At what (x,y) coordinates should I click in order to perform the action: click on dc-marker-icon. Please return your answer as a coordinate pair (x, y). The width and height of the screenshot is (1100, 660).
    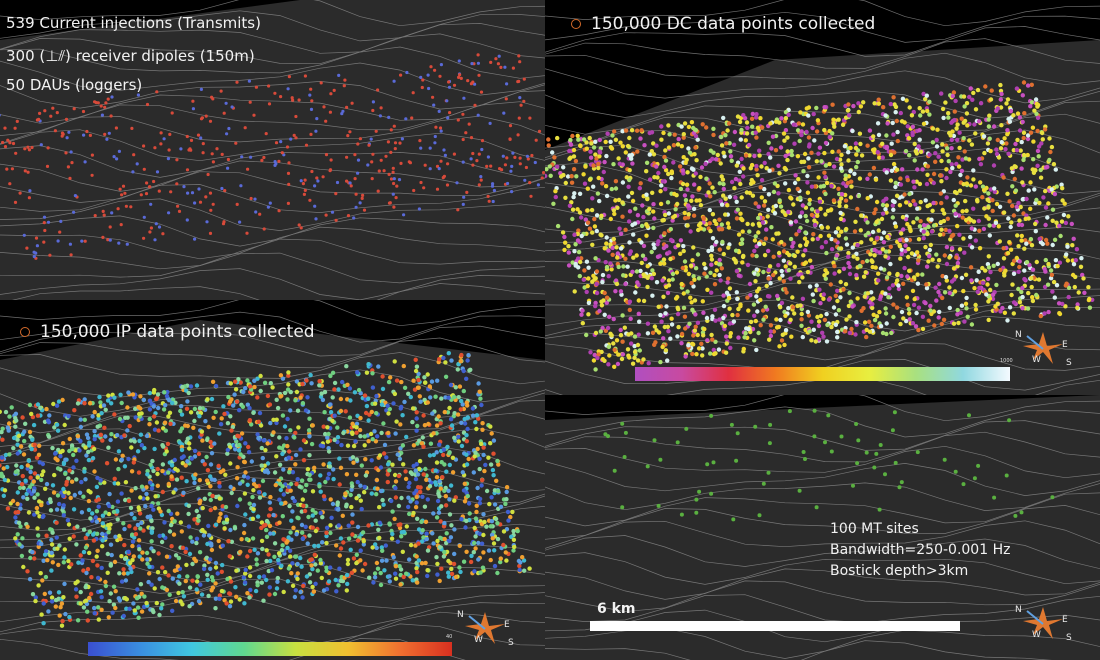
    Looking at the image, I should click on (576, 24).